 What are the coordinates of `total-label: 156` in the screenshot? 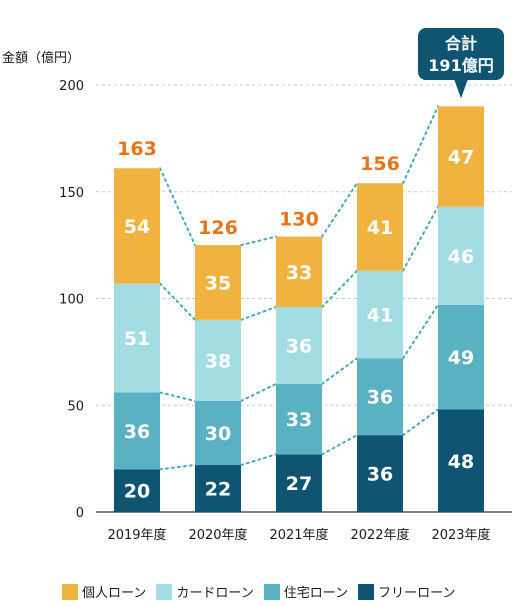 It's located at (380, 164).